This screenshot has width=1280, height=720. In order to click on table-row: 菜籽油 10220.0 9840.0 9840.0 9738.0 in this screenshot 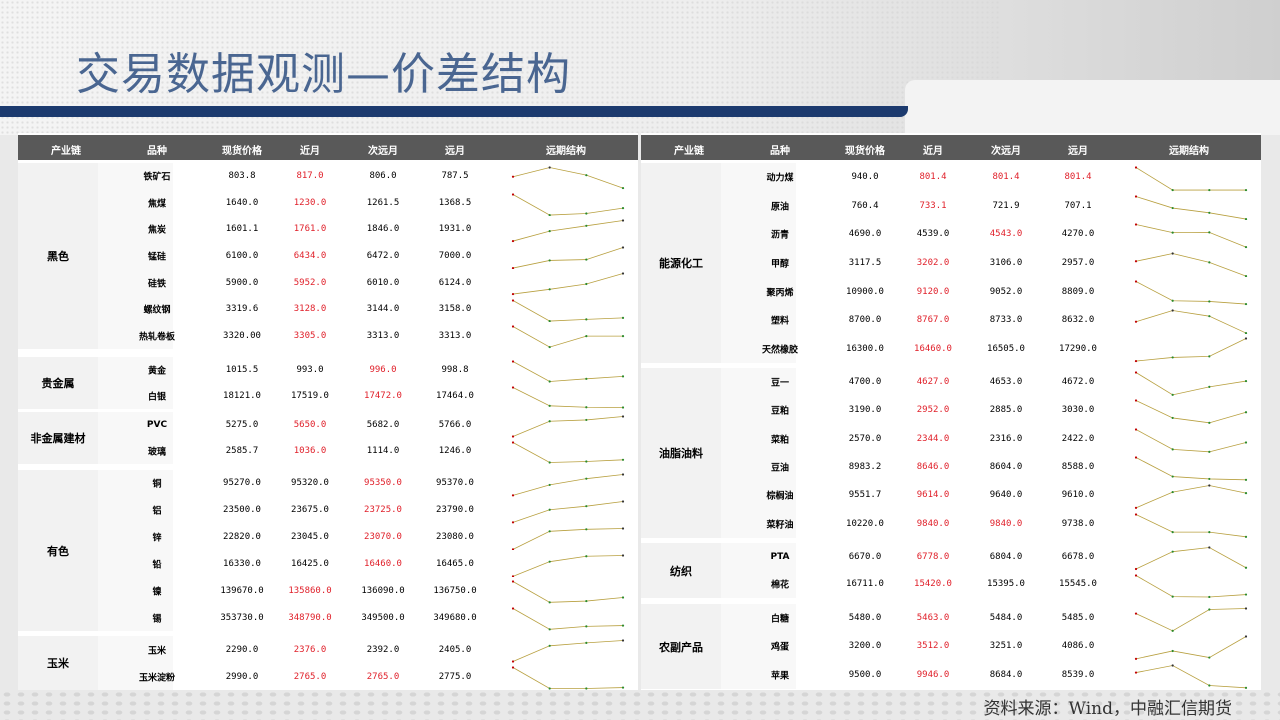, I will do `click(951, 524)`.